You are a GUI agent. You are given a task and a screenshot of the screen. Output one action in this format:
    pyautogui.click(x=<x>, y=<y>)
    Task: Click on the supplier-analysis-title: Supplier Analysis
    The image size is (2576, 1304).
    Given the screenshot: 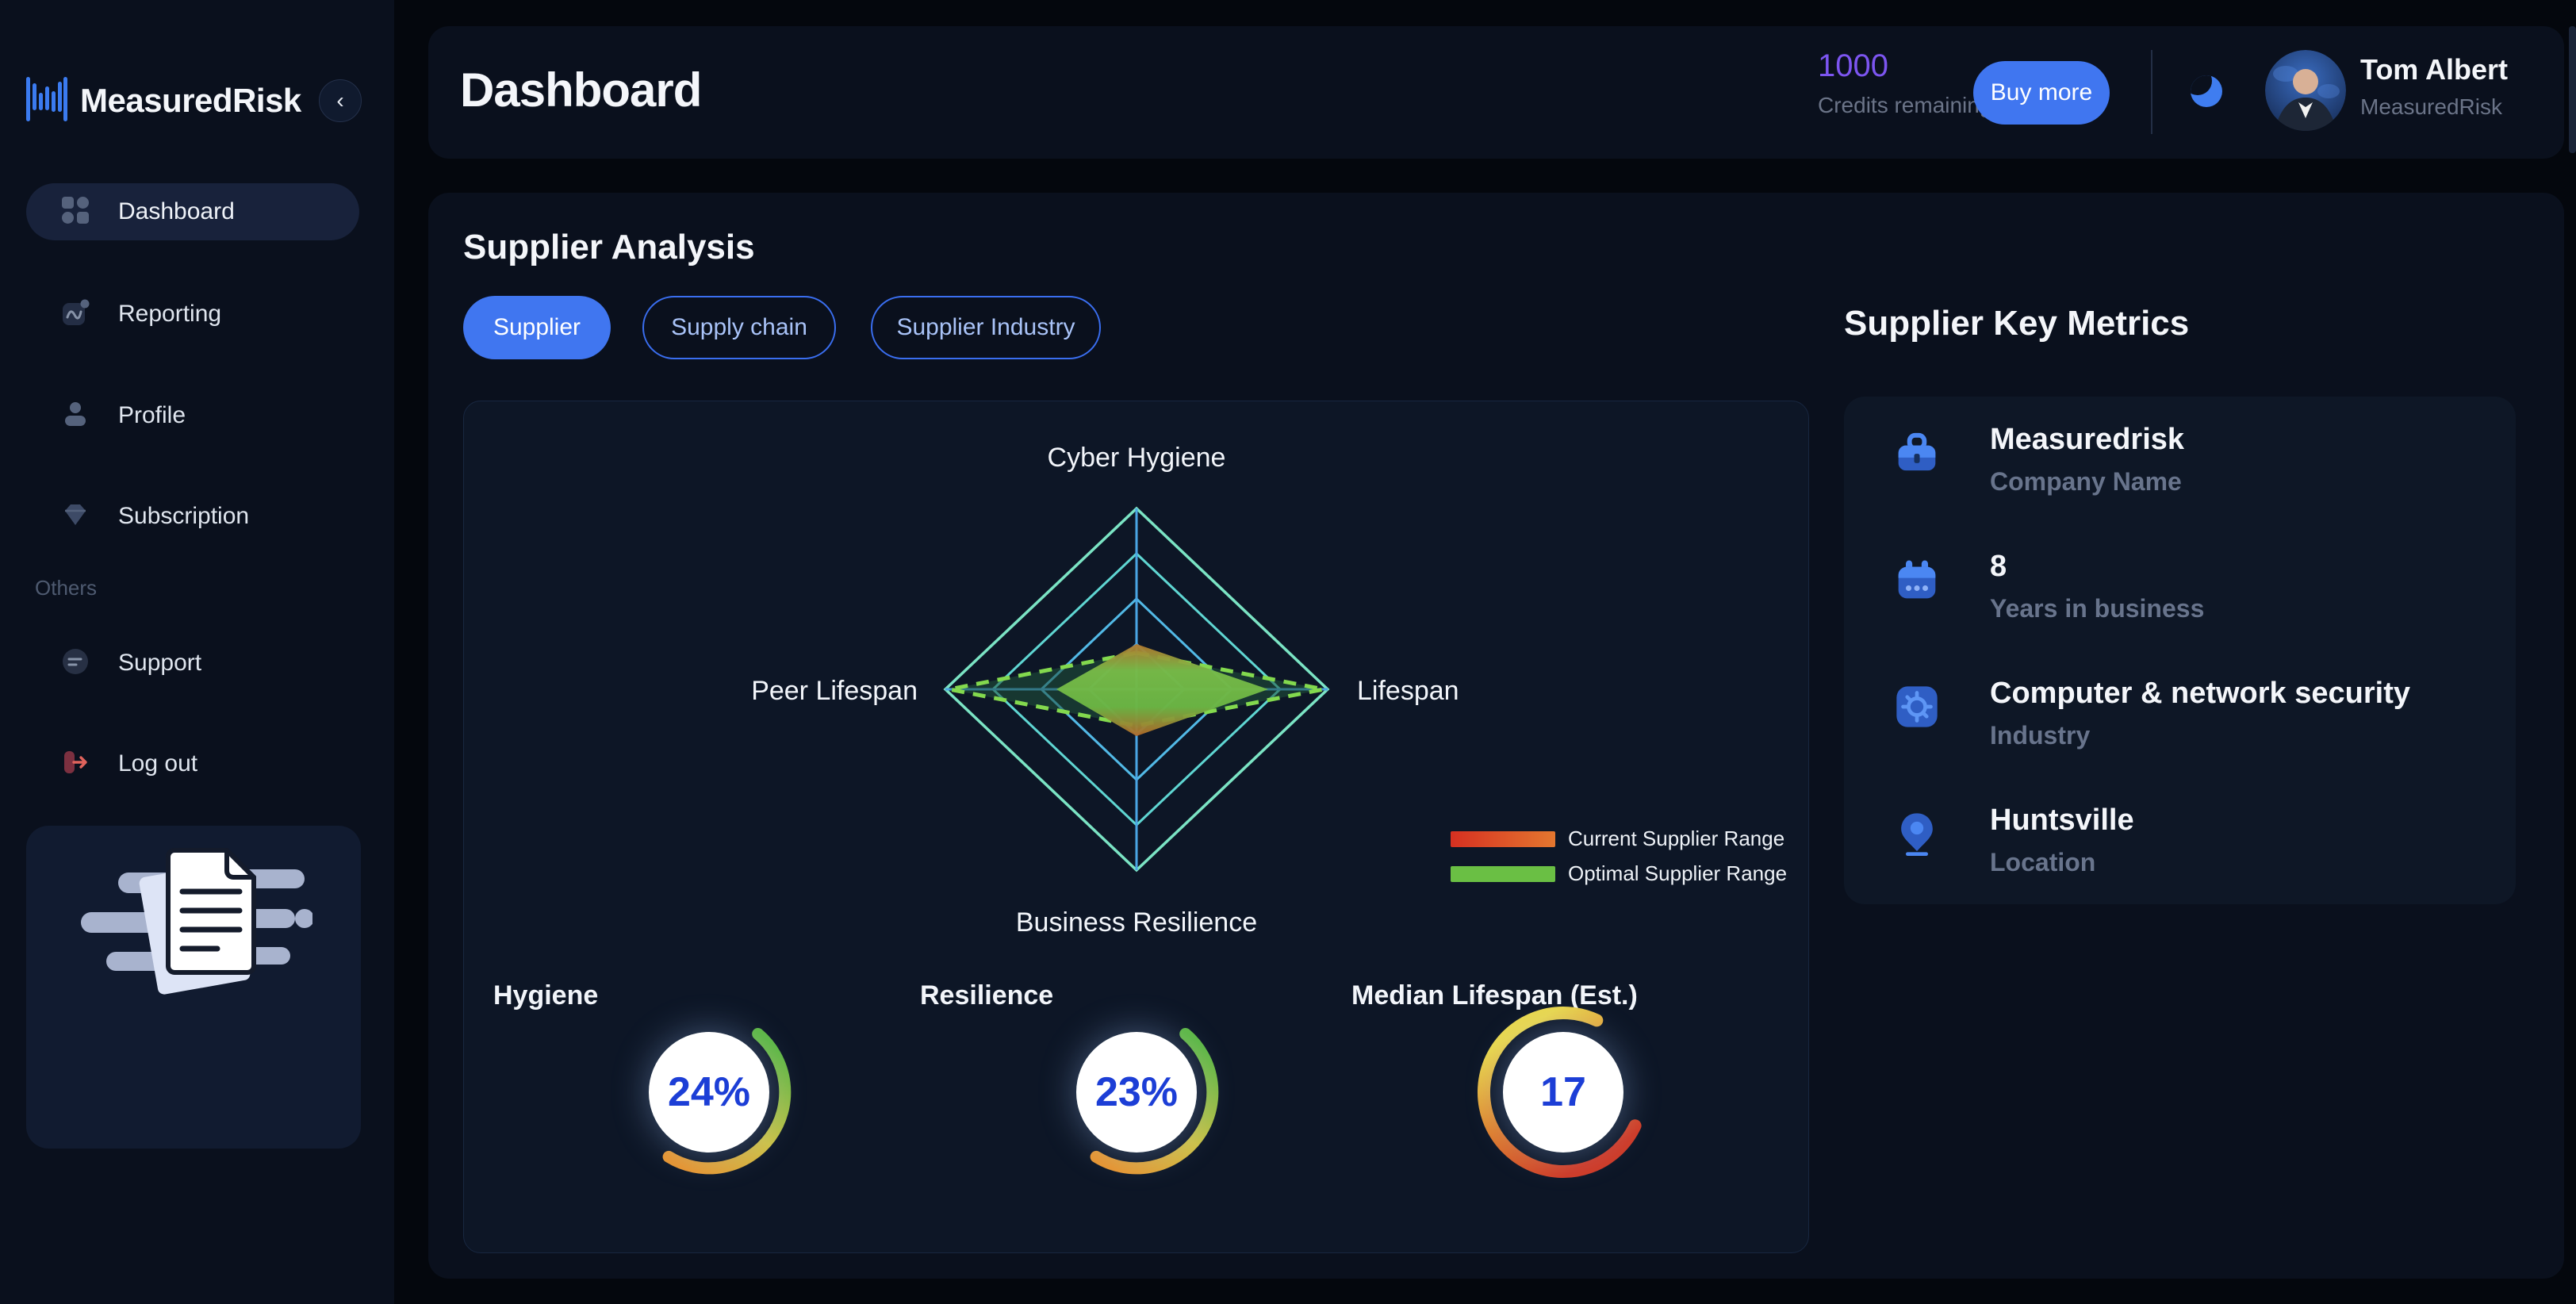 What is the action you would take?
    pyautogui.click(x=609, y=248)
    